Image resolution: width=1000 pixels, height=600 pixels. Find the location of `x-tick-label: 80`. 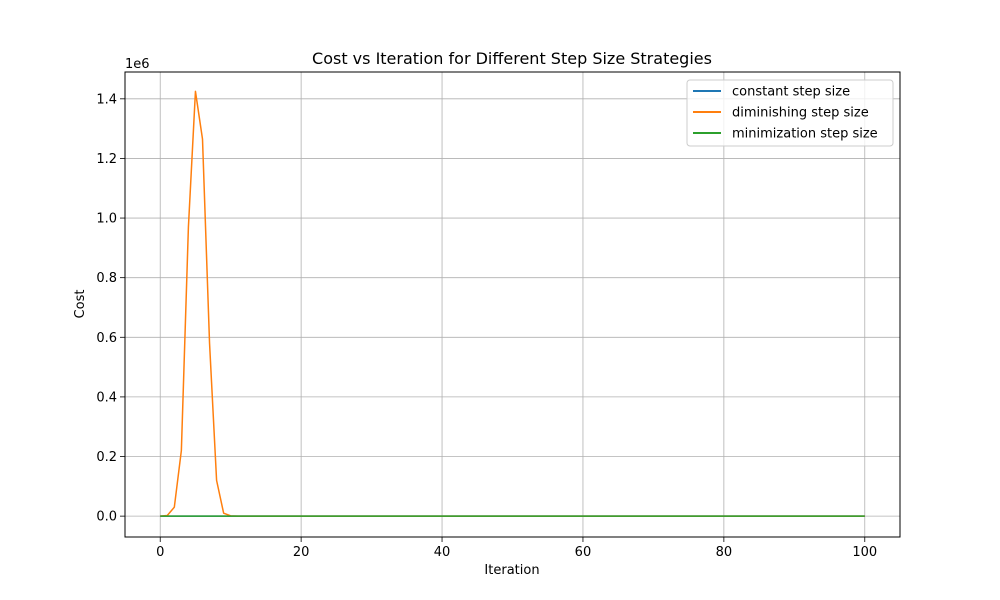

x-tick-label: 80 is located at coordinates (724, 552).